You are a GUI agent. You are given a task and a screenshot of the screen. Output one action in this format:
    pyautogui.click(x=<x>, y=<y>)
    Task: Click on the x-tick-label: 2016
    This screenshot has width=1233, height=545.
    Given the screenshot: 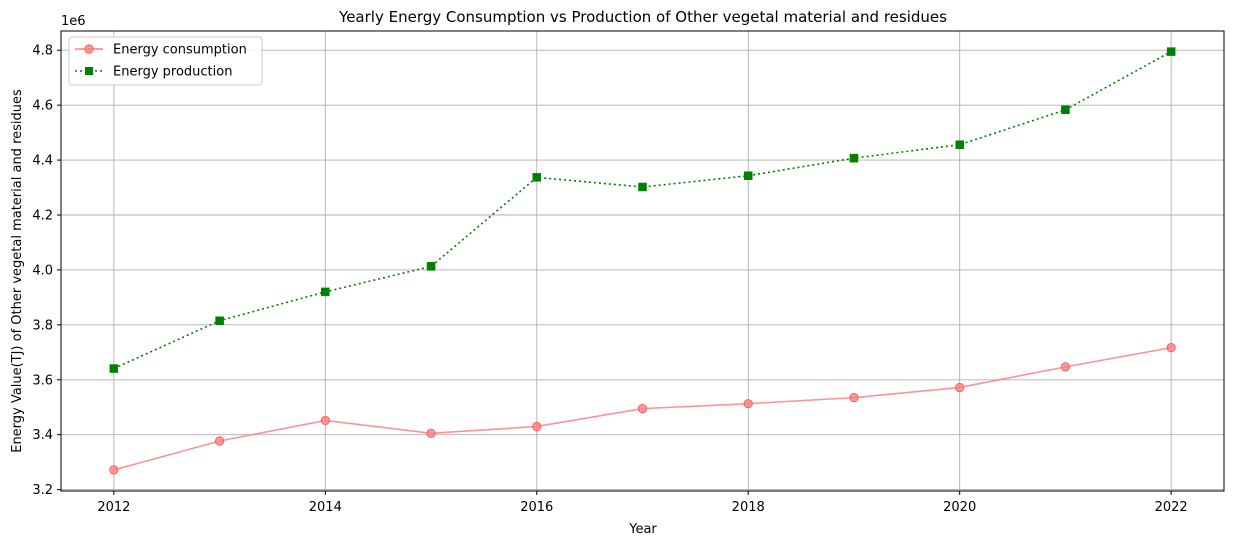 What is the action you would take?
    pyautogui.click(x=536, y=507)
    